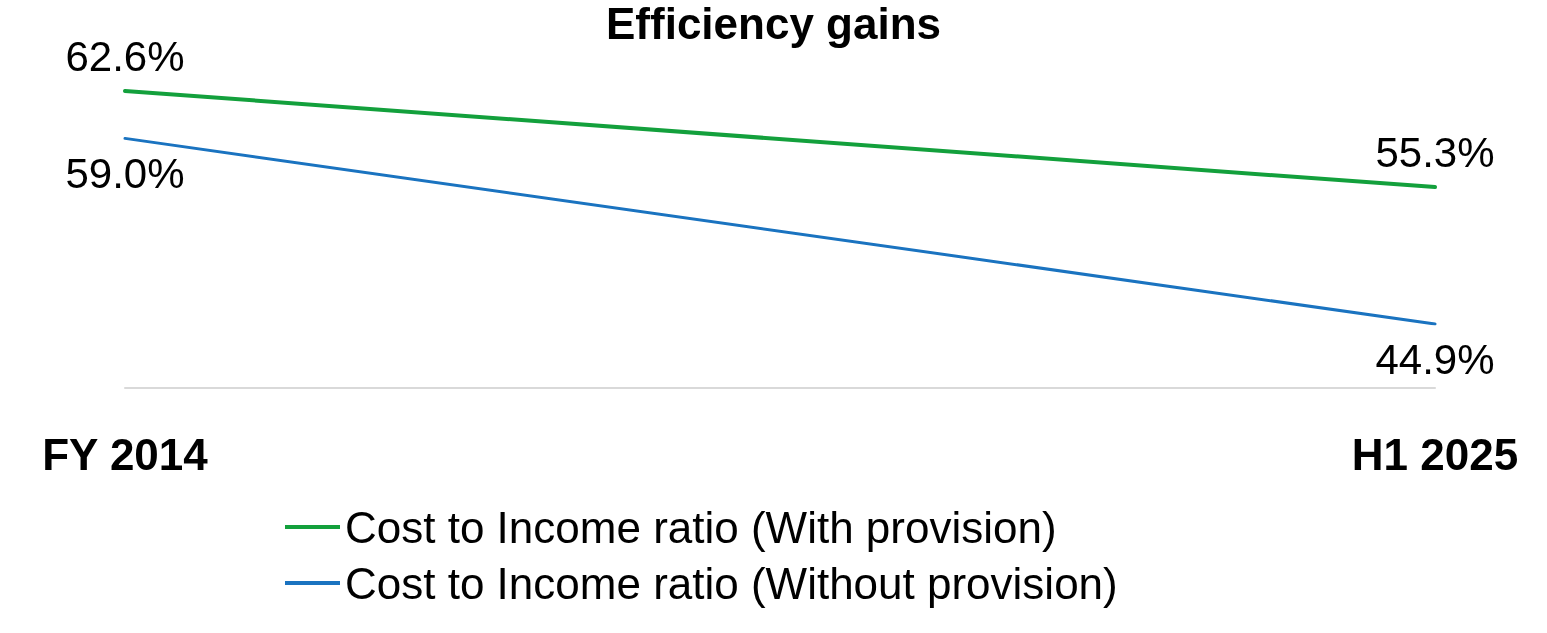  What do you see at coordinates (1435, 152) in the screenshot?
I see `data-label: 55.3%` at bounding box center [1435, 152].